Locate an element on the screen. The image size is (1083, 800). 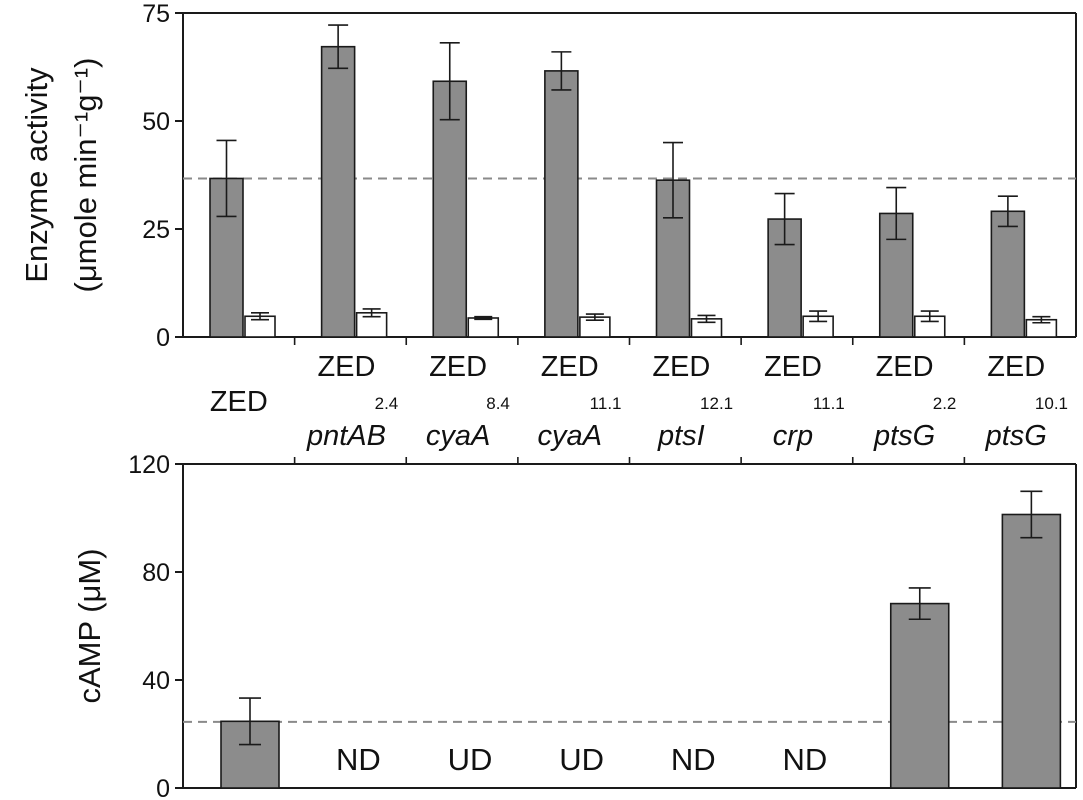
category-superscript: 2.4 is located at coordinates (387, 403).